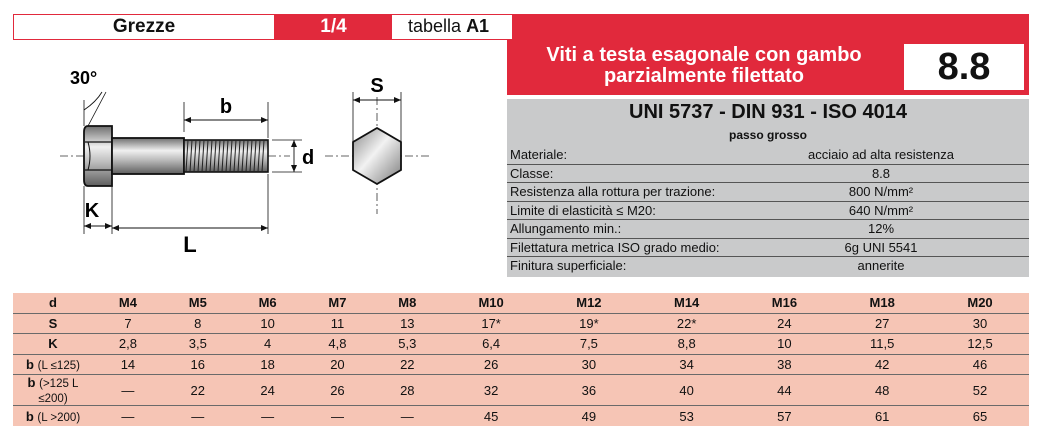  I want to click on table-cell: 8, so click(197, 324).